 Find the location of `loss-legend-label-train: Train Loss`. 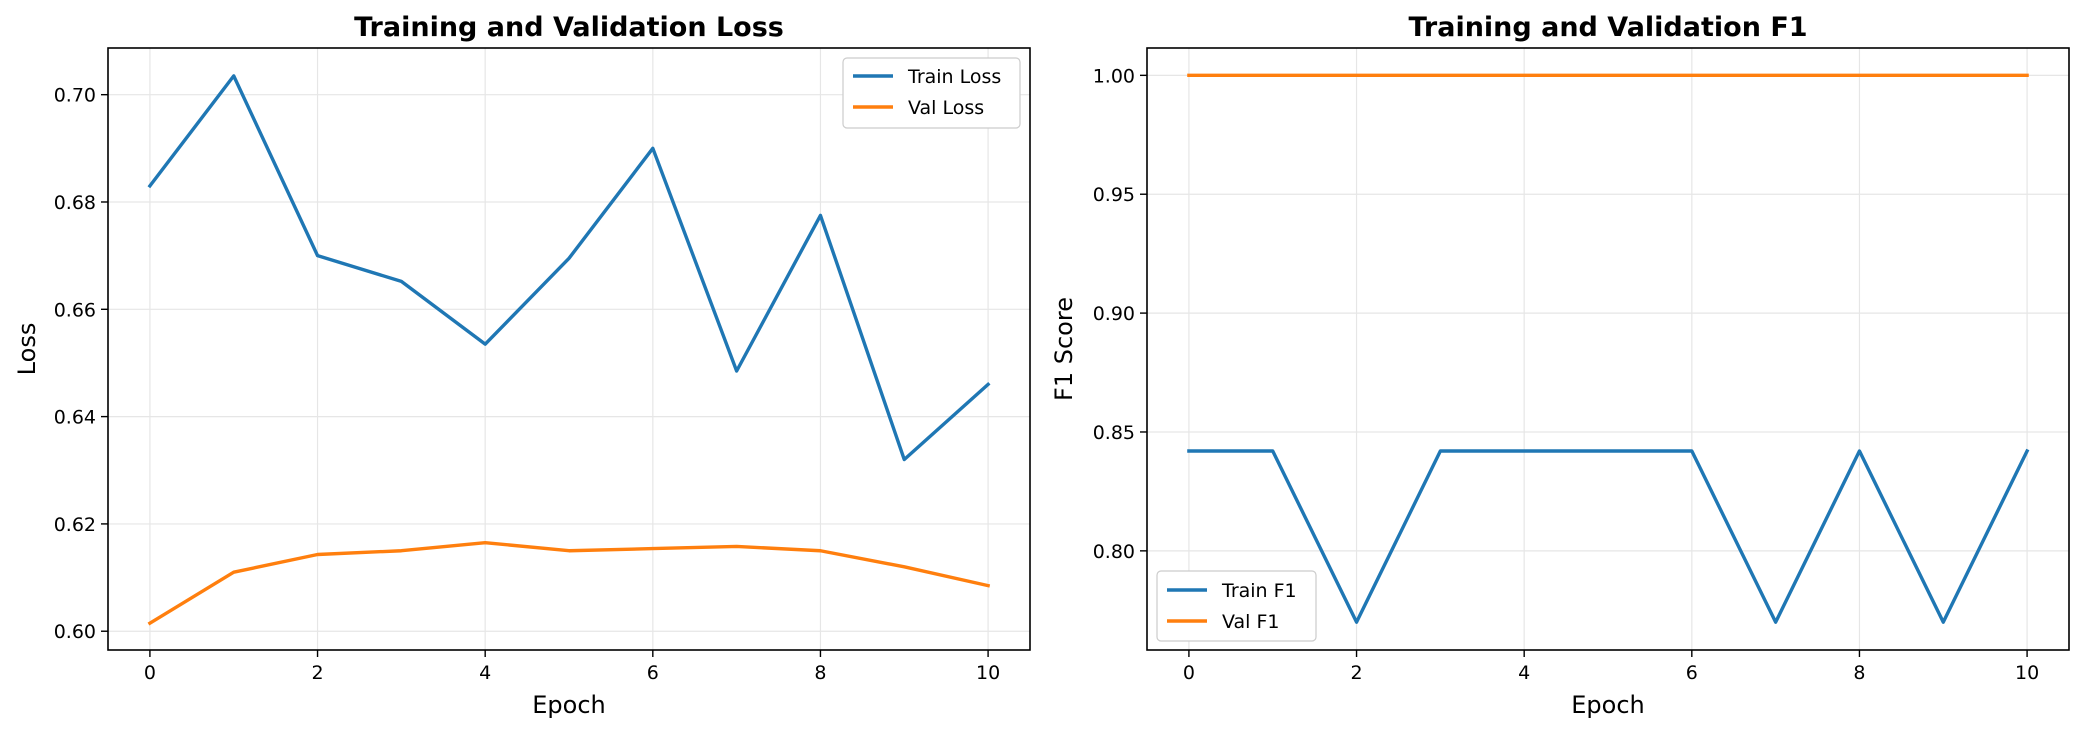

loss-legend-label-train: Train Loss is located at coordinates (954, 77).